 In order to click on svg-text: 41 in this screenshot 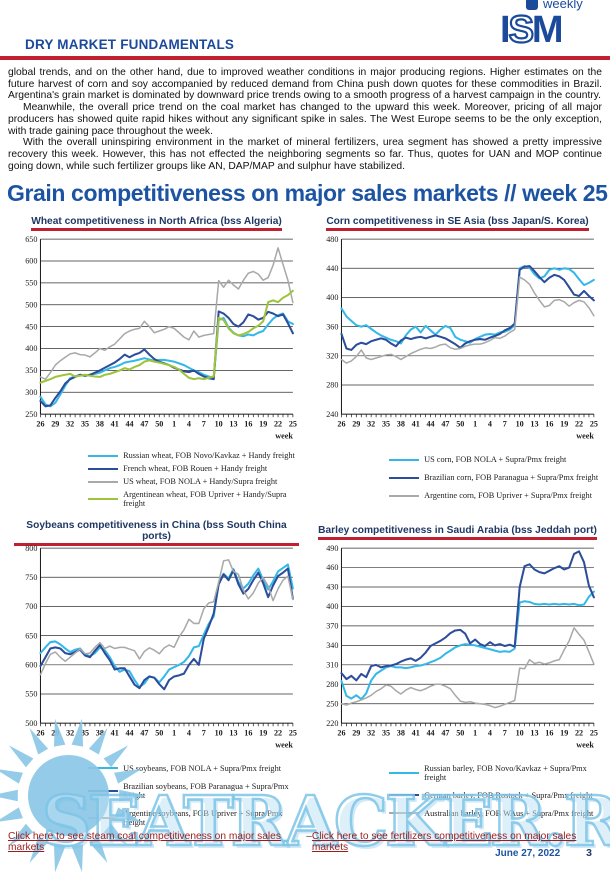, I will do `click(416, 424)`.